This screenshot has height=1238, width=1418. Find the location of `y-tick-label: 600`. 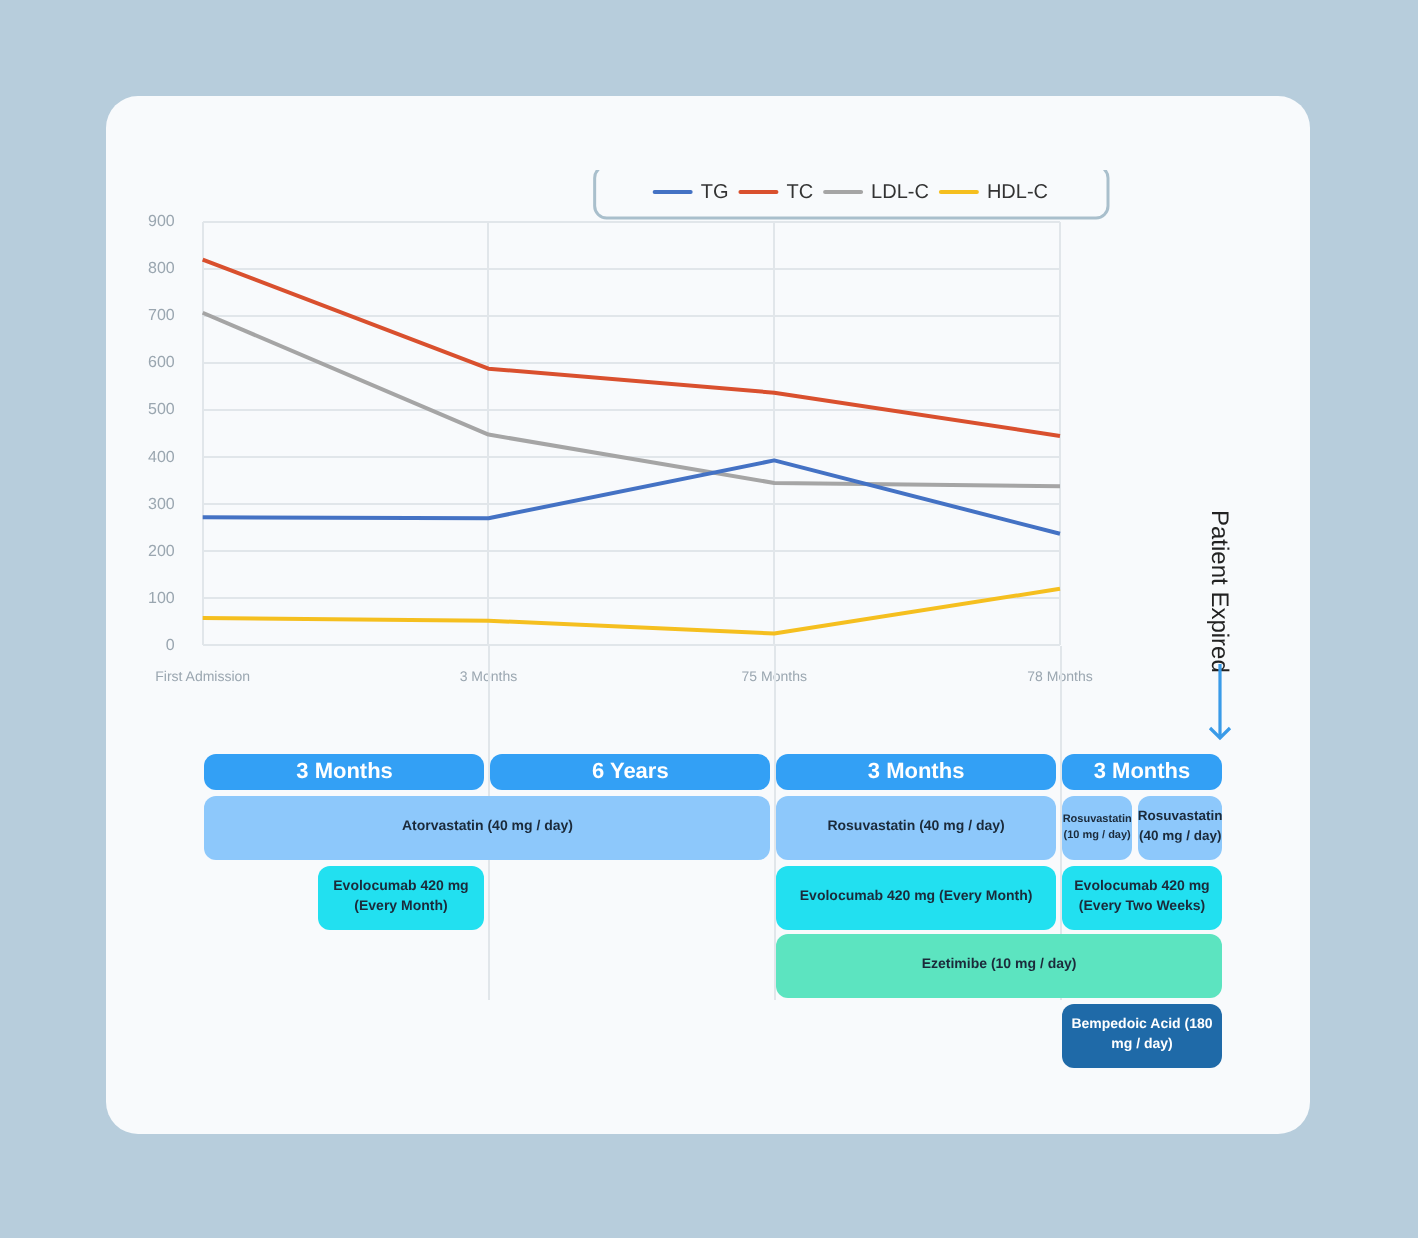

y-tick-label: 600 is located at coordinates (161, 362).